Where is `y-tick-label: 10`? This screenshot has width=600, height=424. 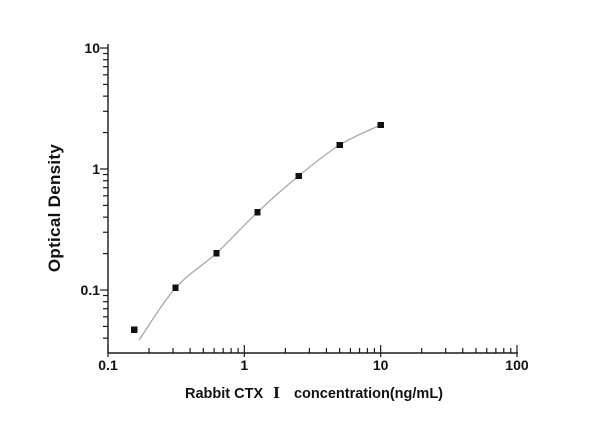
y-tick-label: 10 is located at coordinates (92, 48).